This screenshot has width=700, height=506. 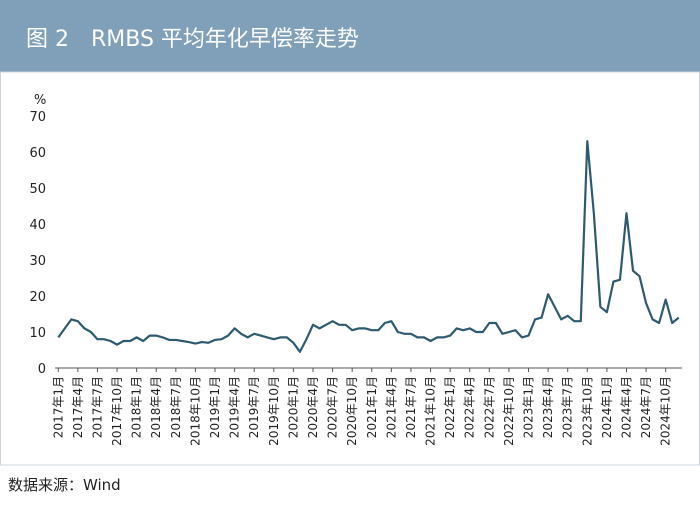 What do you see at coordinates (37, 261) in the screenshot?
I see `y-tick-label: 30` at bounding box center [37, 261].